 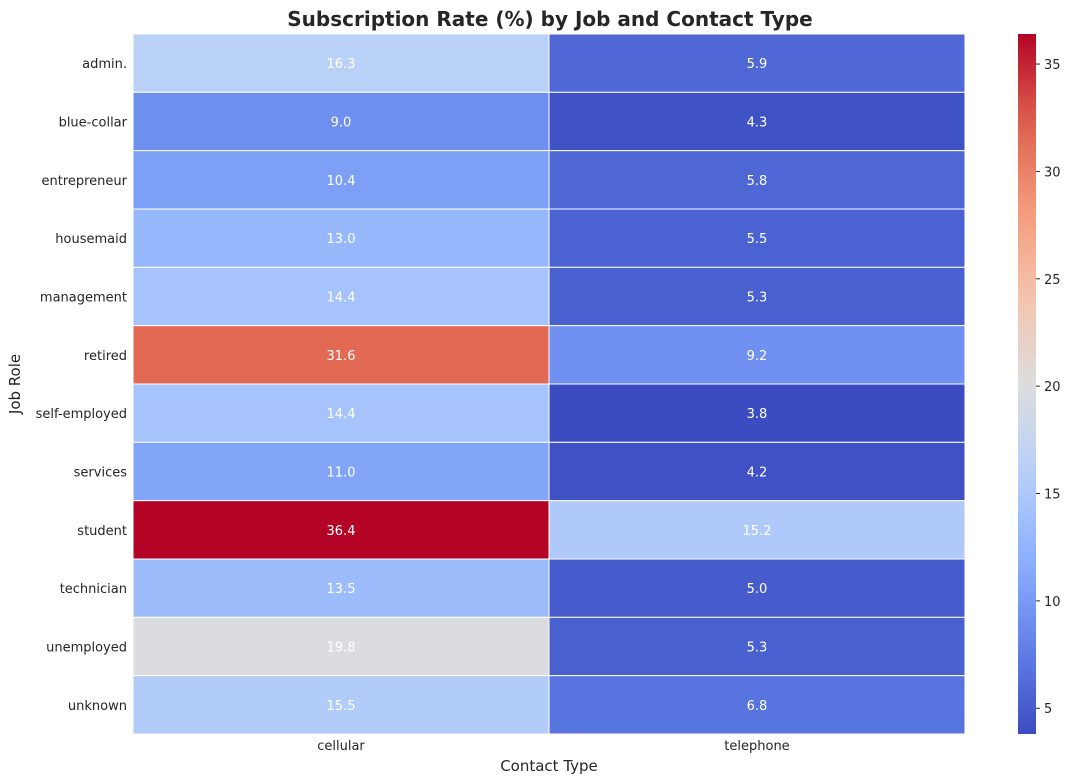 I want to click on row-tick-label: student, so click(x=102, y=531).